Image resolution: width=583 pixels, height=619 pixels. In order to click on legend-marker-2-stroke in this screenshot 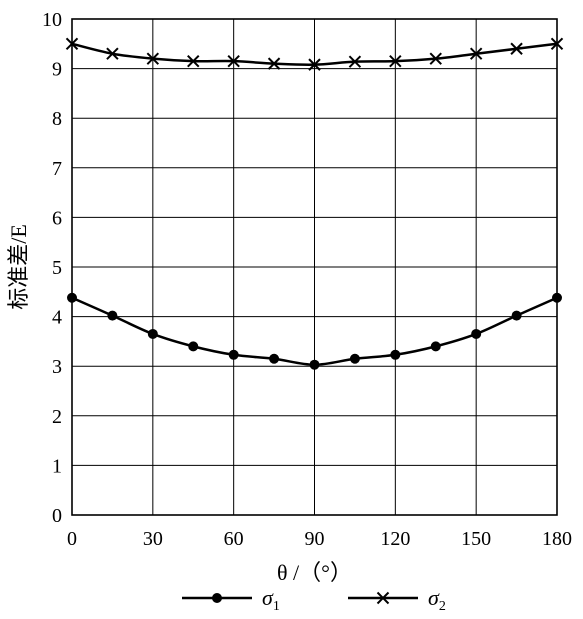, I will do `click(383, 598)`.